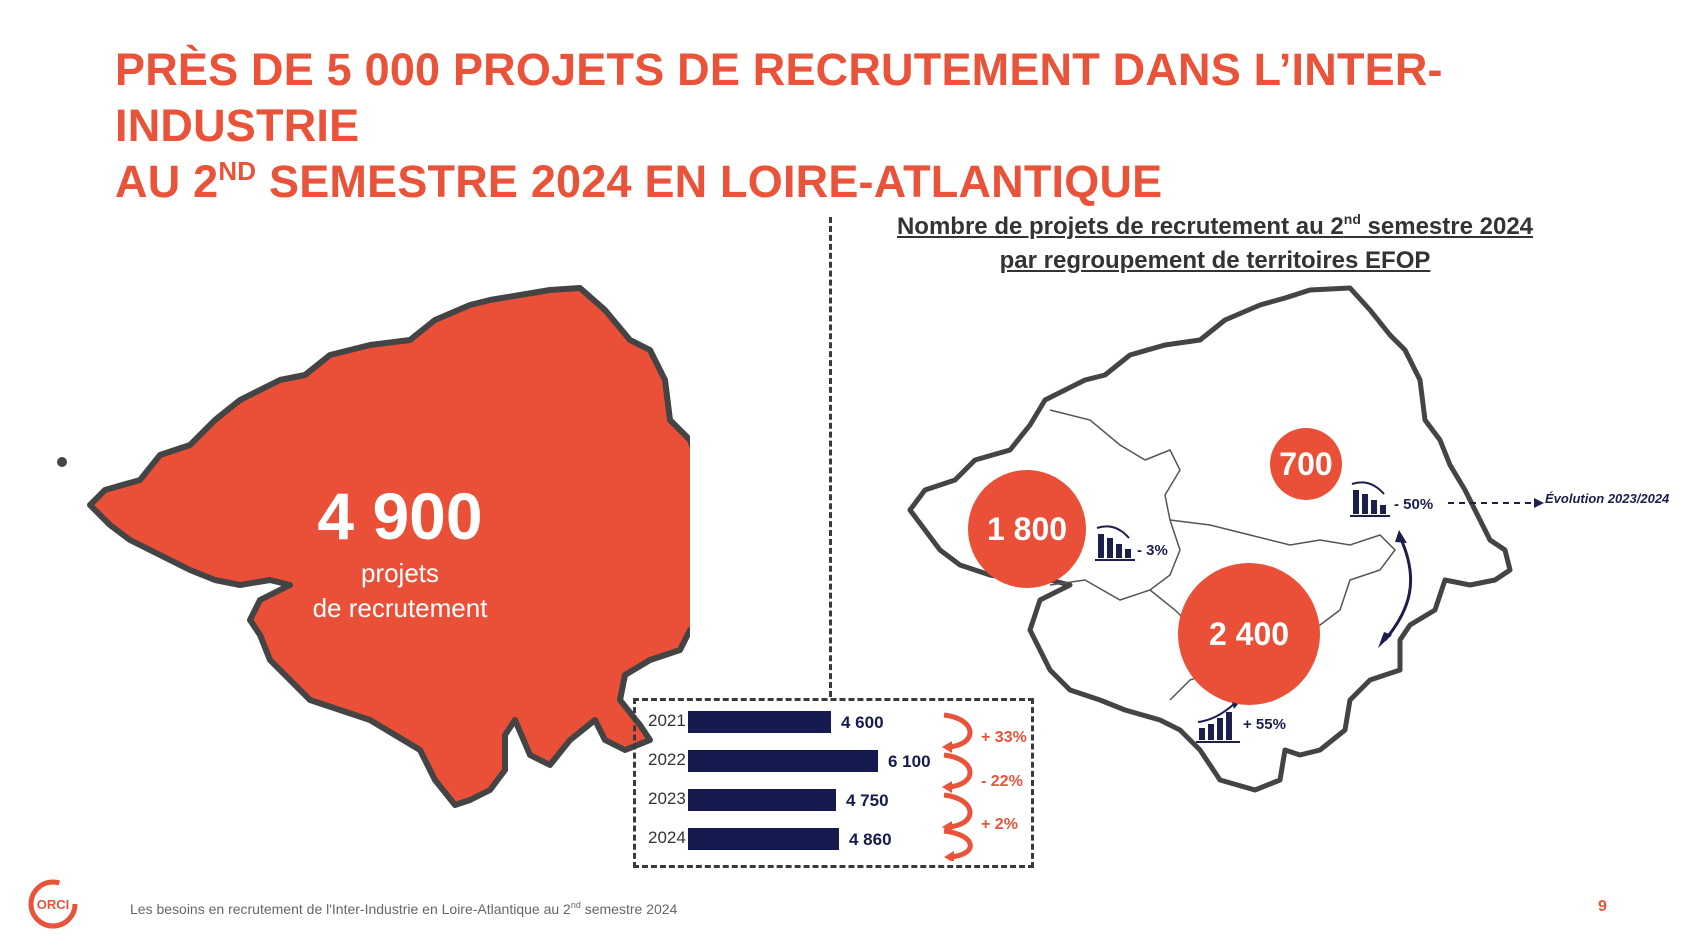  I want to click on year-label: 2021, so click(667, 720).